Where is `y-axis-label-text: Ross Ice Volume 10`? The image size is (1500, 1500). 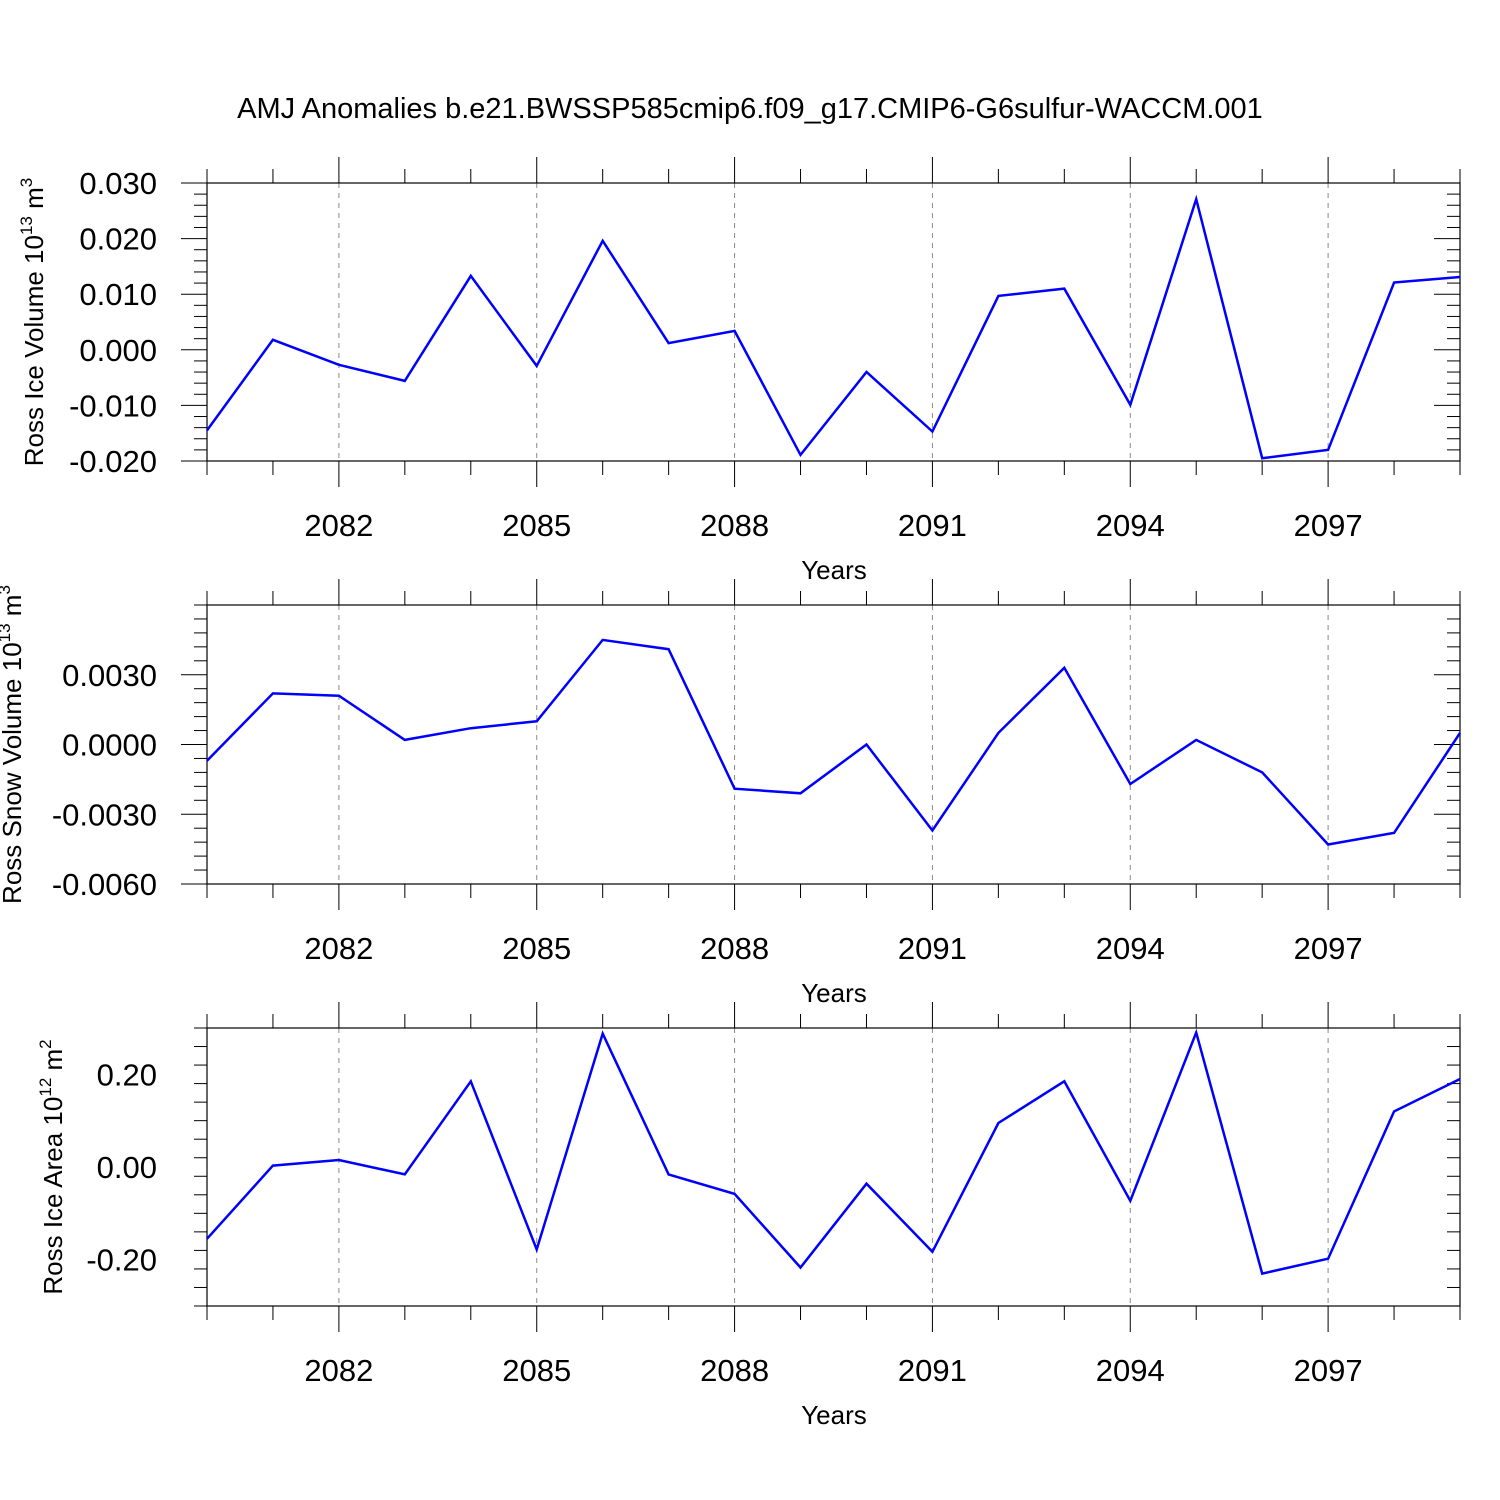
y-axis-label-text: Ross Ice Volume 10 is located at coordinates (34, 350).